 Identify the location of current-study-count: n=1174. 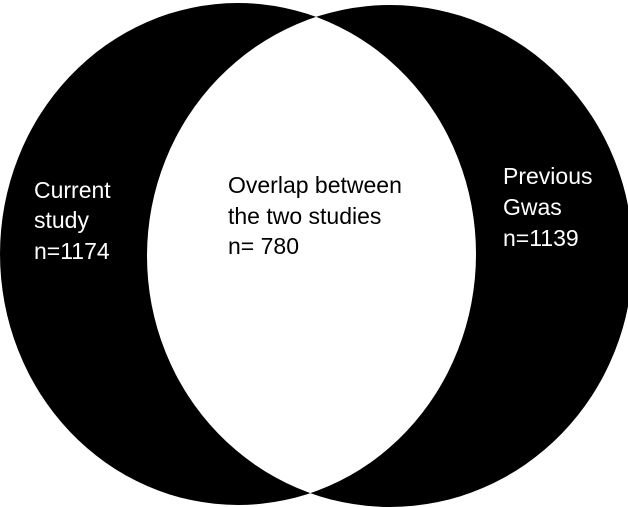
(72, 251).